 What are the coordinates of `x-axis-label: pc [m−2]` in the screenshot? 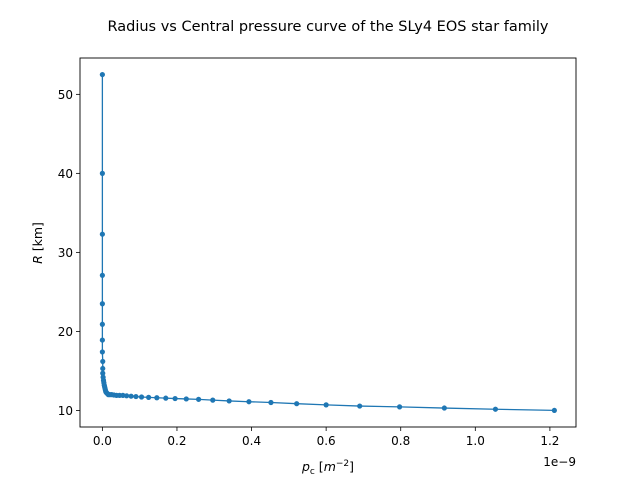 It's located at (327, 468).